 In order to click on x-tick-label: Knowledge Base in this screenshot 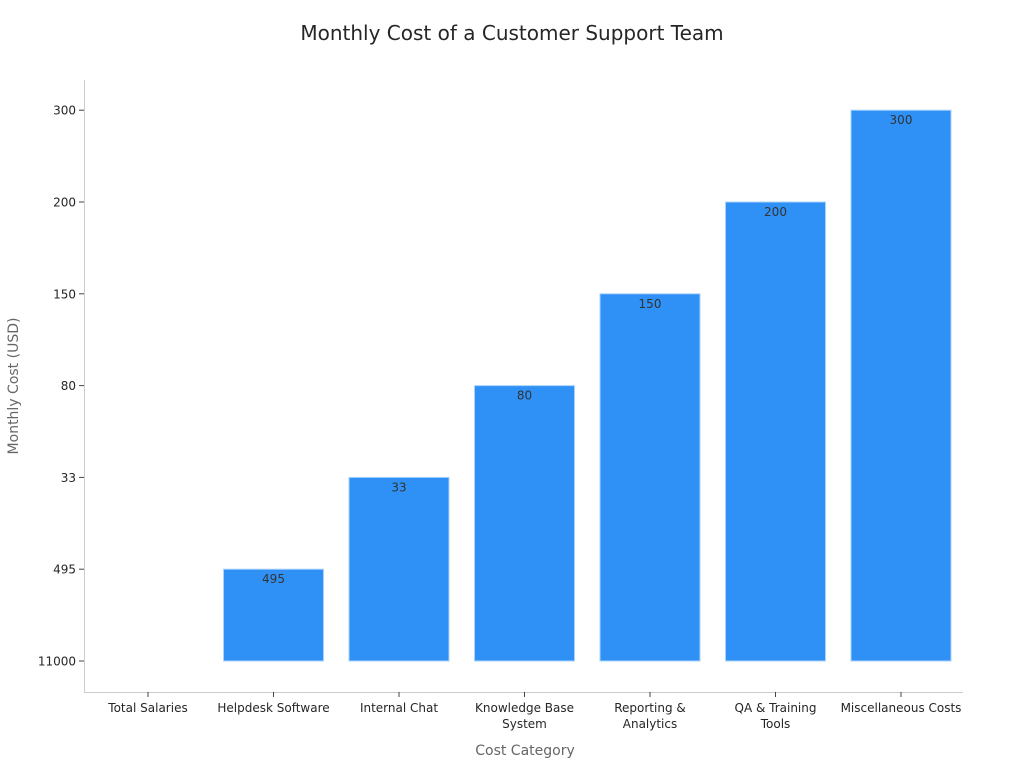, I will do `click(524, 708)`.